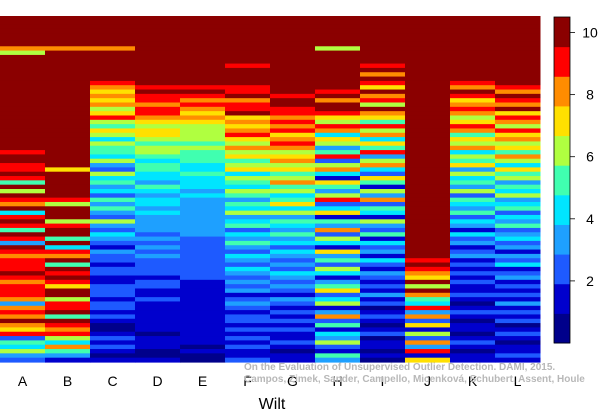 This screenshot has height=413, width=605. I want to click on x-tick-label: B, so click(67, 381).